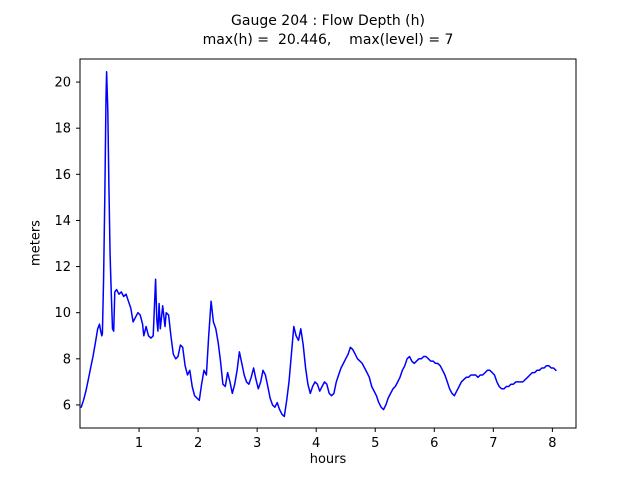  What do you see at coordinates (493, 443) in the screenshot?
I see `x-tick-label: 7` at bounding box center [493, 443].